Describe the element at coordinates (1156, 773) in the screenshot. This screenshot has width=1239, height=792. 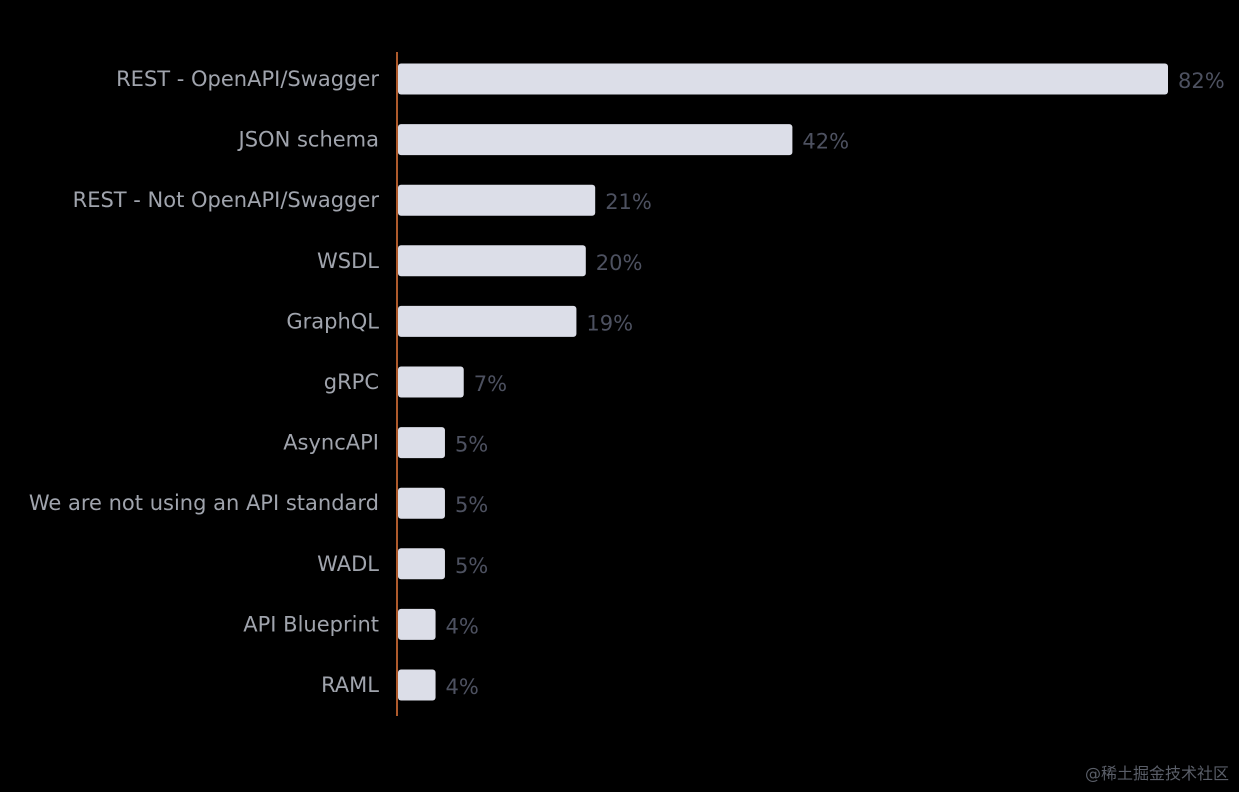
I see `watermark-text: @稀土掘金技术社区` at that location.